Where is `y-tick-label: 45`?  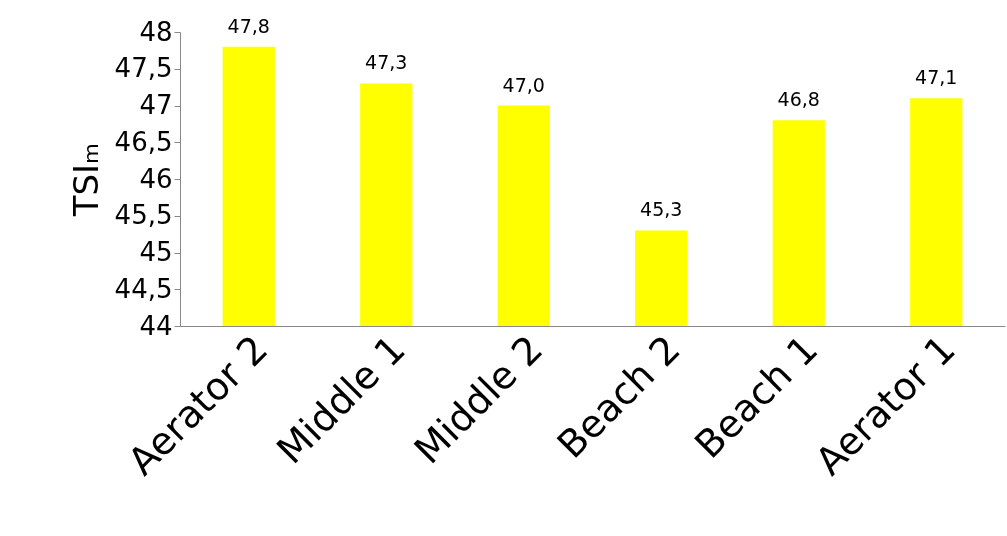 y-tick-label: 45 is located at coordinates (156, 252).